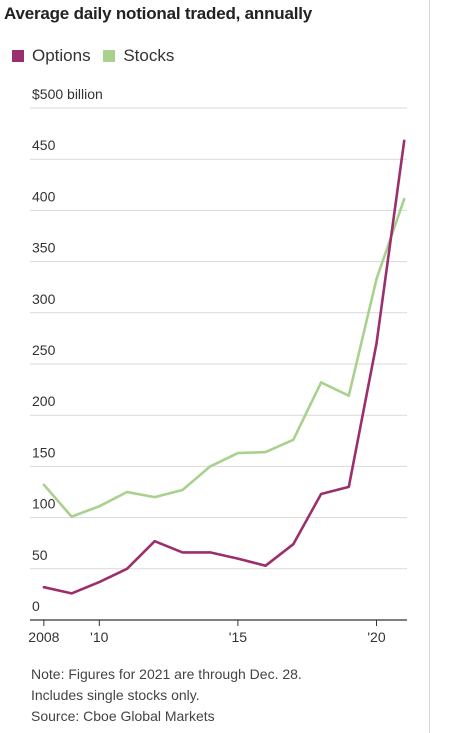  I want to click on y-tick-label: 200, so click(44, 401).